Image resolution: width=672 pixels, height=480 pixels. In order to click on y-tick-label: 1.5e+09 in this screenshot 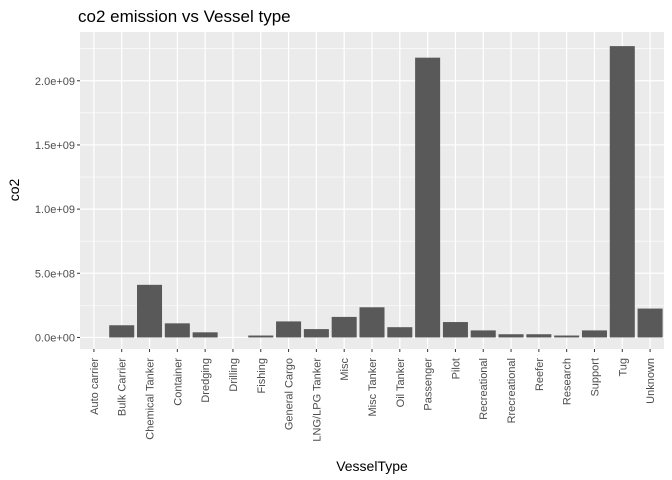, I will do `click(55, 146)`.